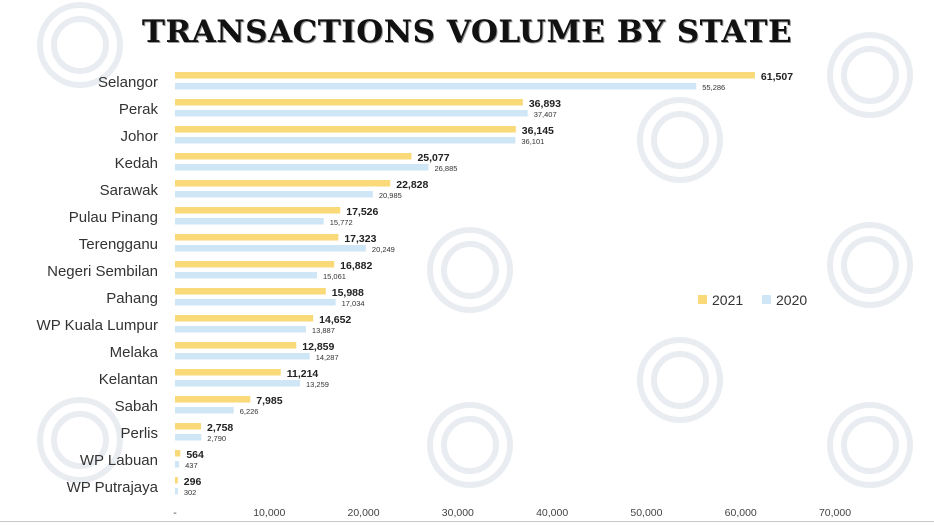 This screenshot has height=525, width=934. I want to click on category-label: Kelantan, so click(128, 379).